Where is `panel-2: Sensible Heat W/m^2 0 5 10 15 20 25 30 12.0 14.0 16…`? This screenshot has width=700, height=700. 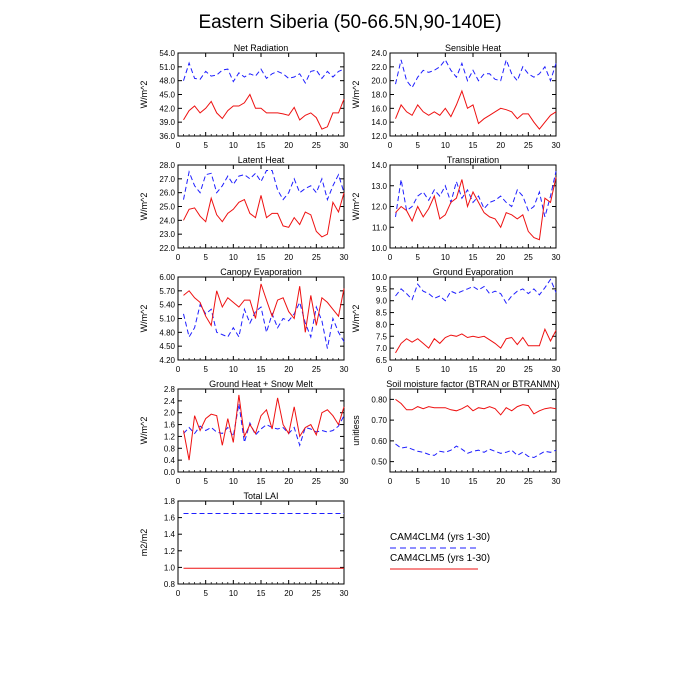 panel-2: Sensible Heat W/m^2 0 5 10 15 20 25 30 12.0 14.0 16… is located at coordinates (456, 96).